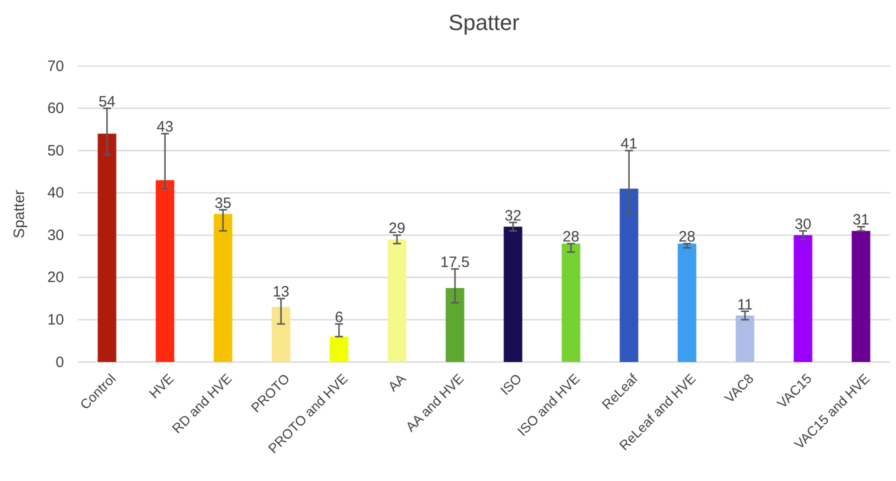  Describe the element at coordinates (55, 235) in the screenshot. I see `y-tick-label: 30` at that location.